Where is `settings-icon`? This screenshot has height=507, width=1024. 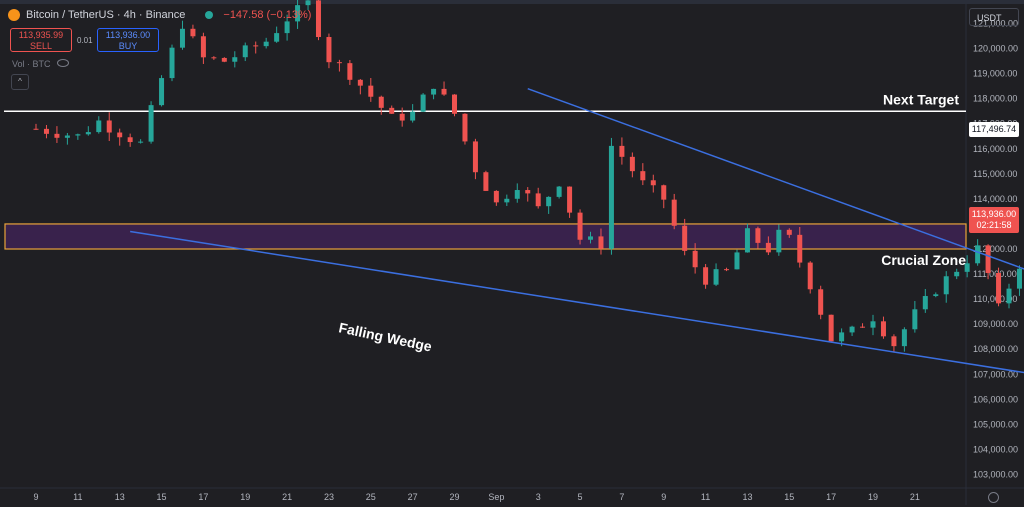 settings-icon is located at coordinates (993, 497).